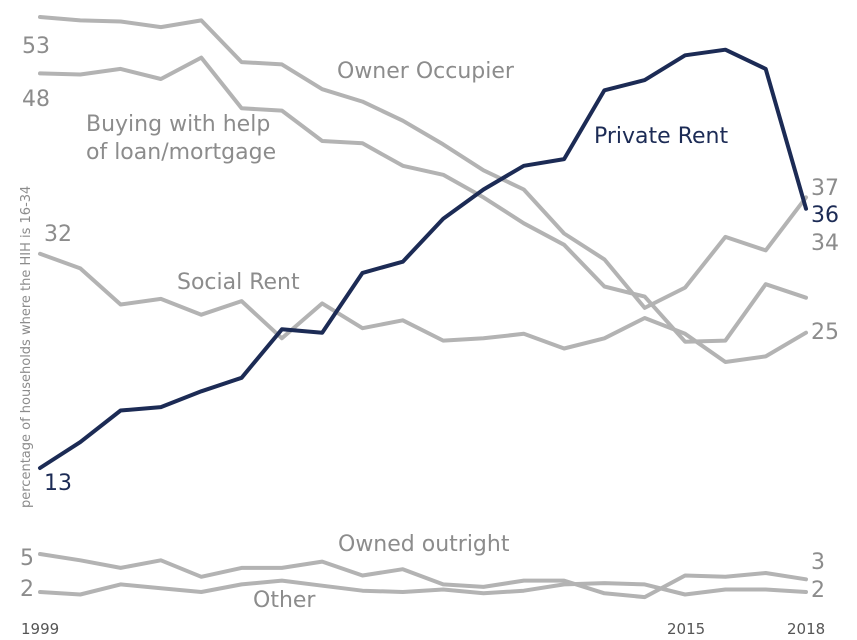 Image resolution: width=857 pixels, height=640 pixels. What do you see at coordinates (40, 629) in the screenshot?
I see `x-tick-label-1999: 1999` at bounding box center [40, 629].